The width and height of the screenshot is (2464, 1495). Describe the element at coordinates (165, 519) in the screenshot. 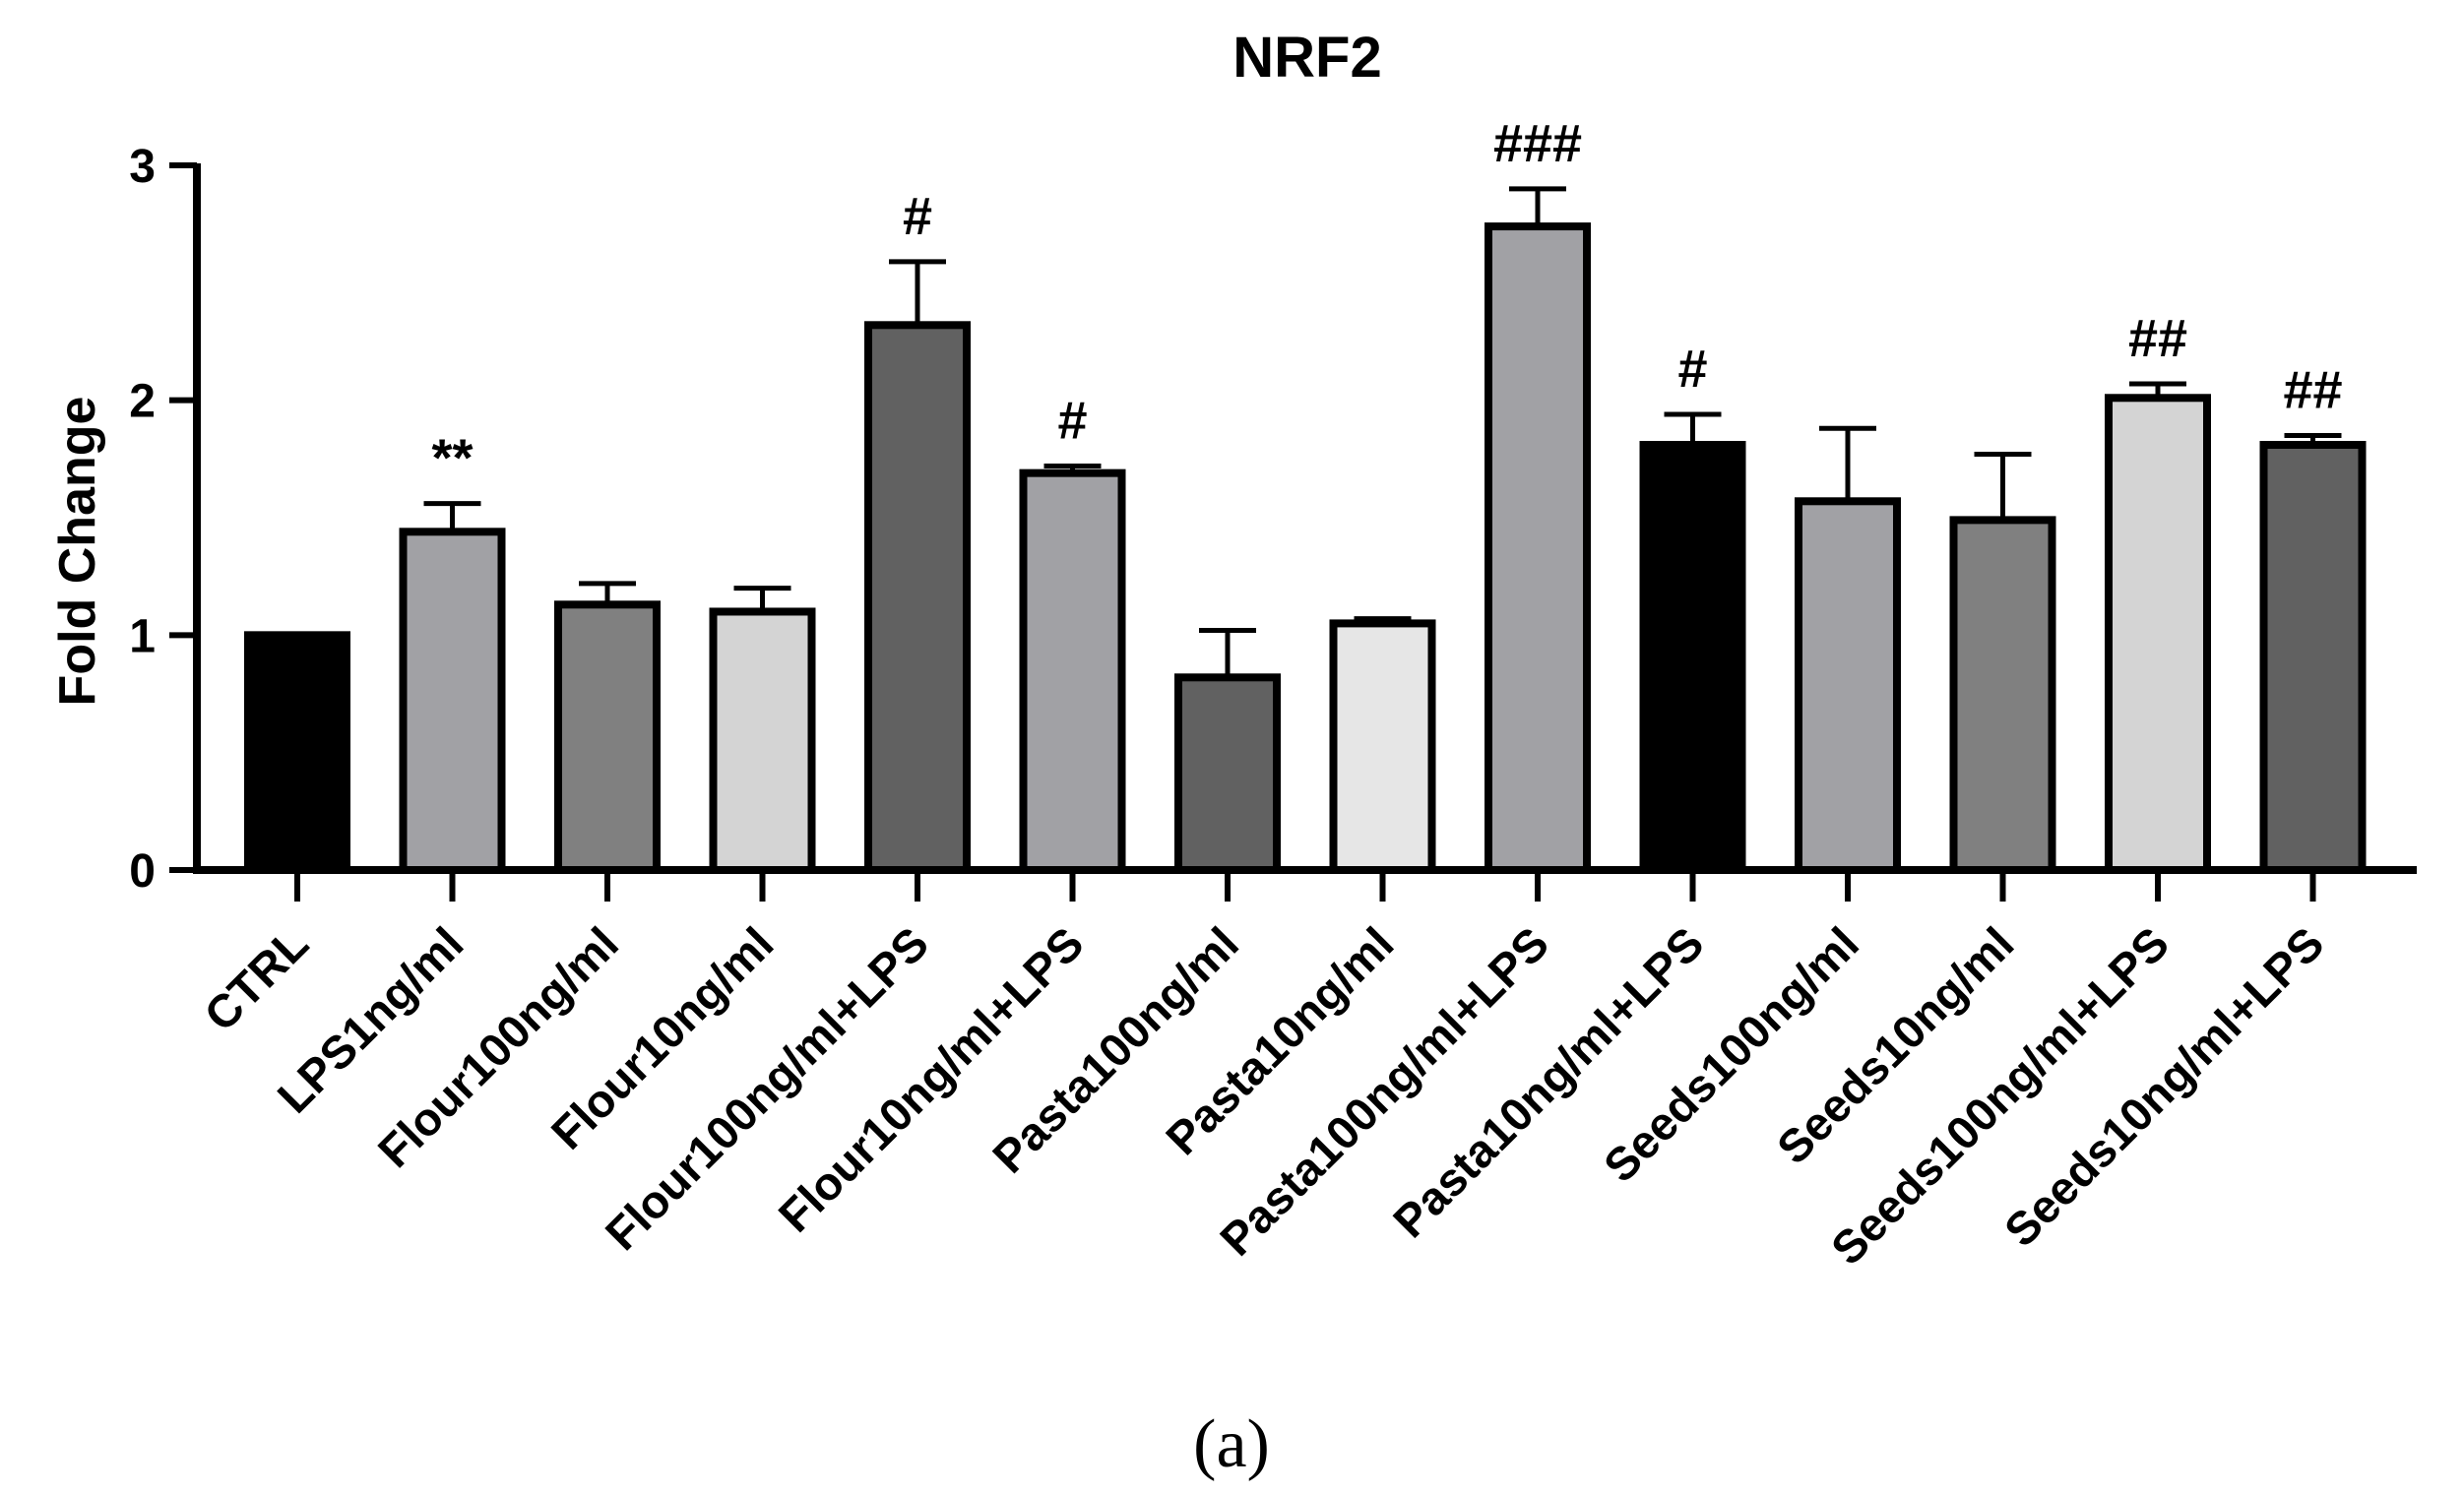

I see `y-axis: 0 1 2 3` at that location.